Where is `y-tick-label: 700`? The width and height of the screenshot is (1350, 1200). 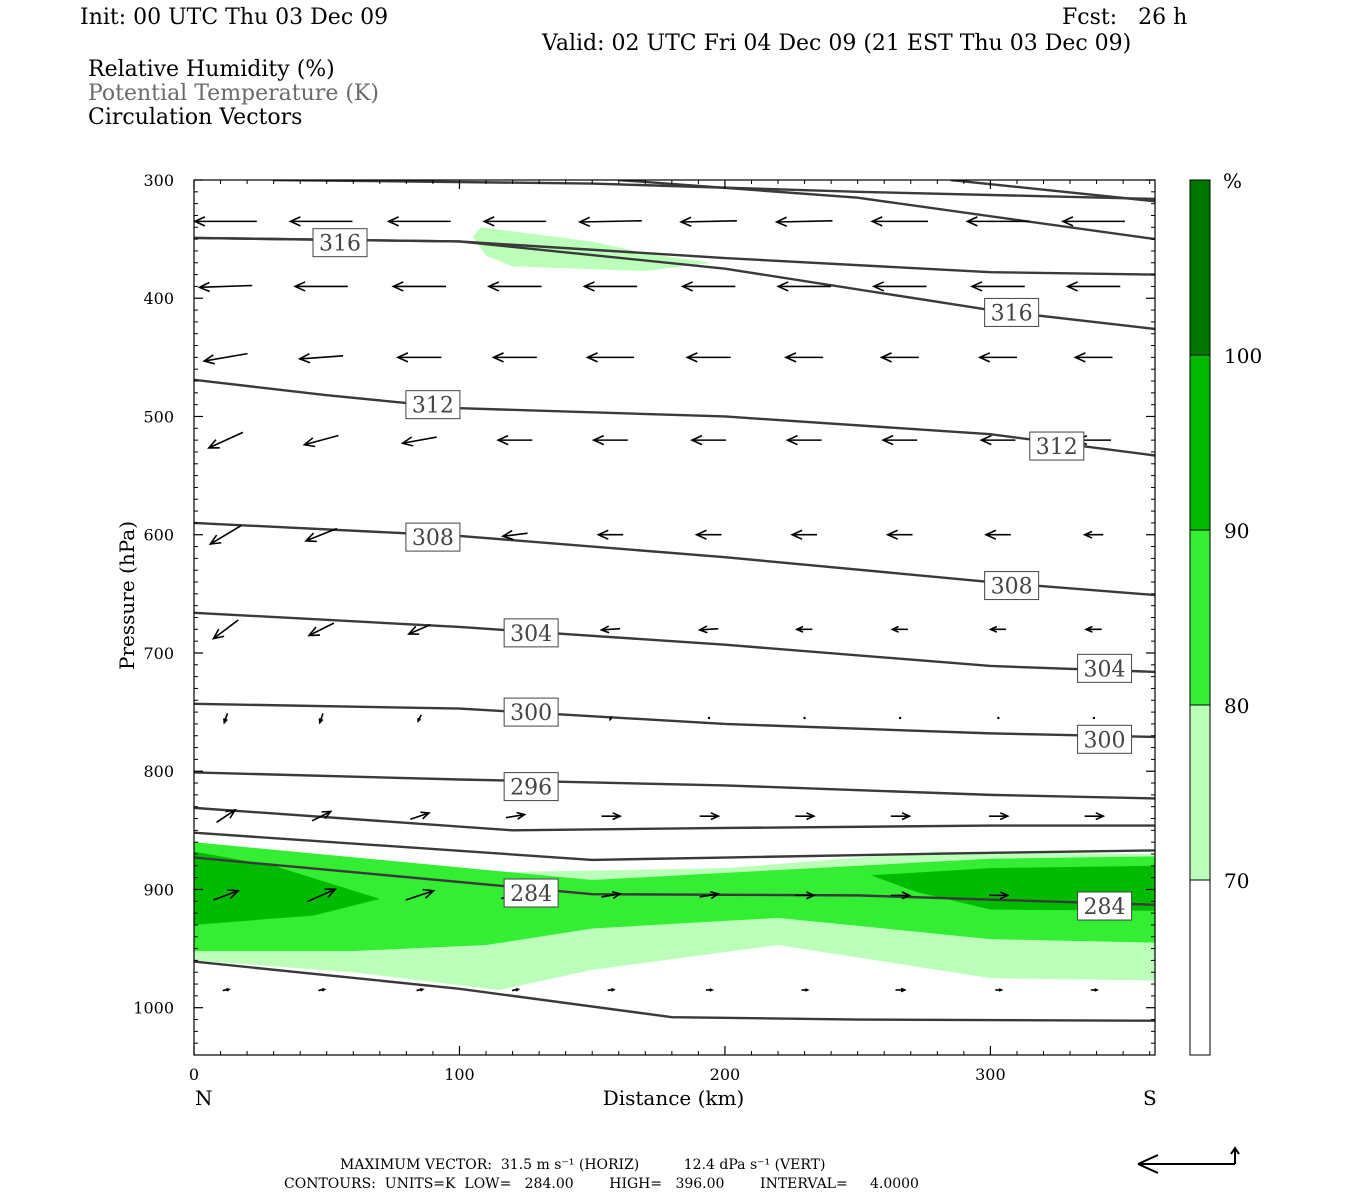
y-tick-label: 700 is located at coordinates (158, 653).